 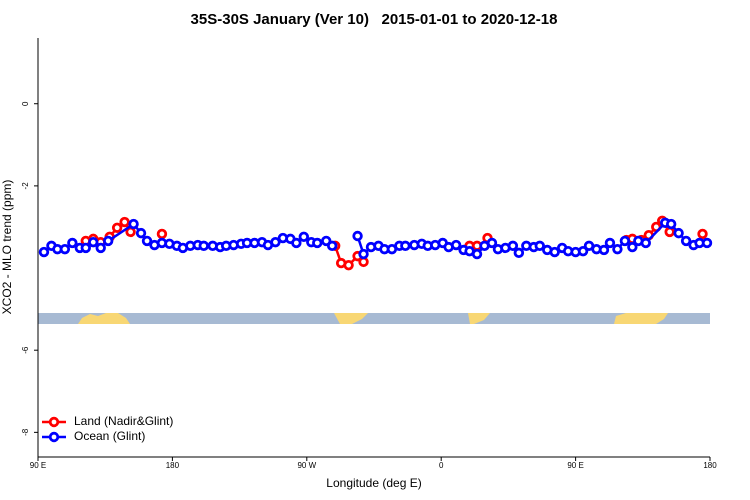 I want to click on y-tick-label: -2, so click(x=25, y=186).